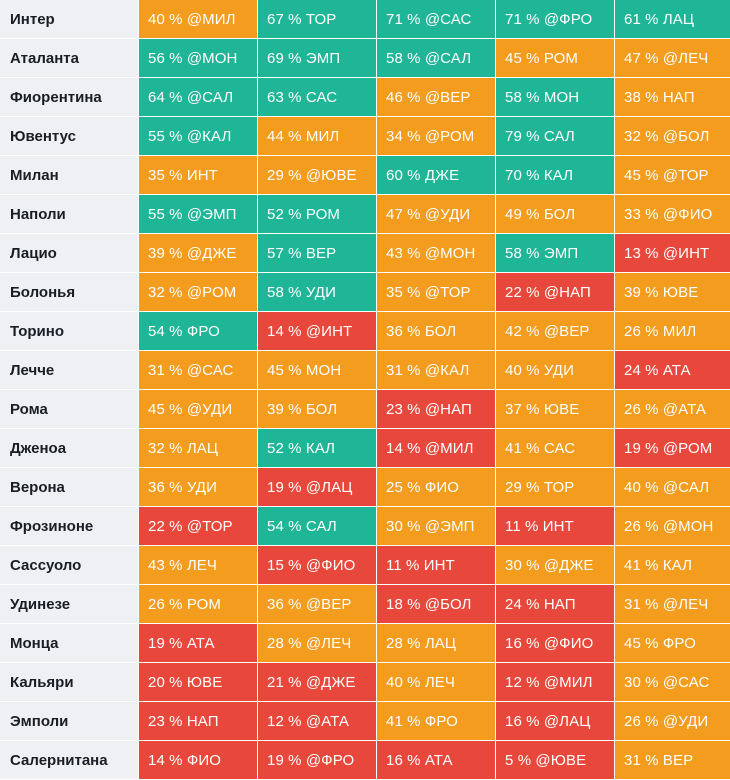 The image size is (730, 780). What do you see at coordinates (555, 409) in the screenshot?
I see `match-cell: 37 % ЮВЕ` at bounding box center [555, 409].